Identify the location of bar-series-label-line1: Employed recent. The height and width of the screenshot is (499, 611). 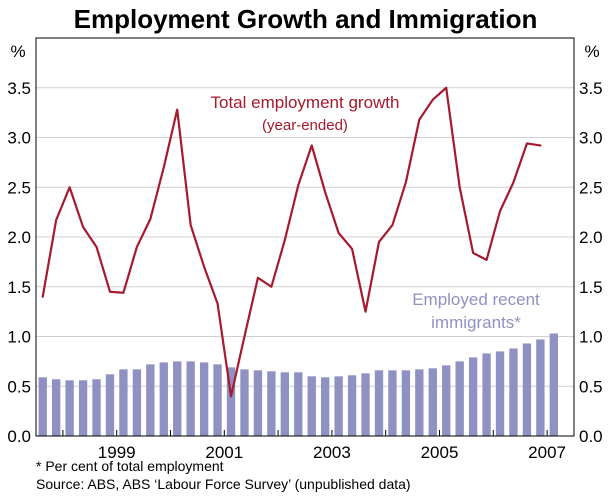
(476, 299).